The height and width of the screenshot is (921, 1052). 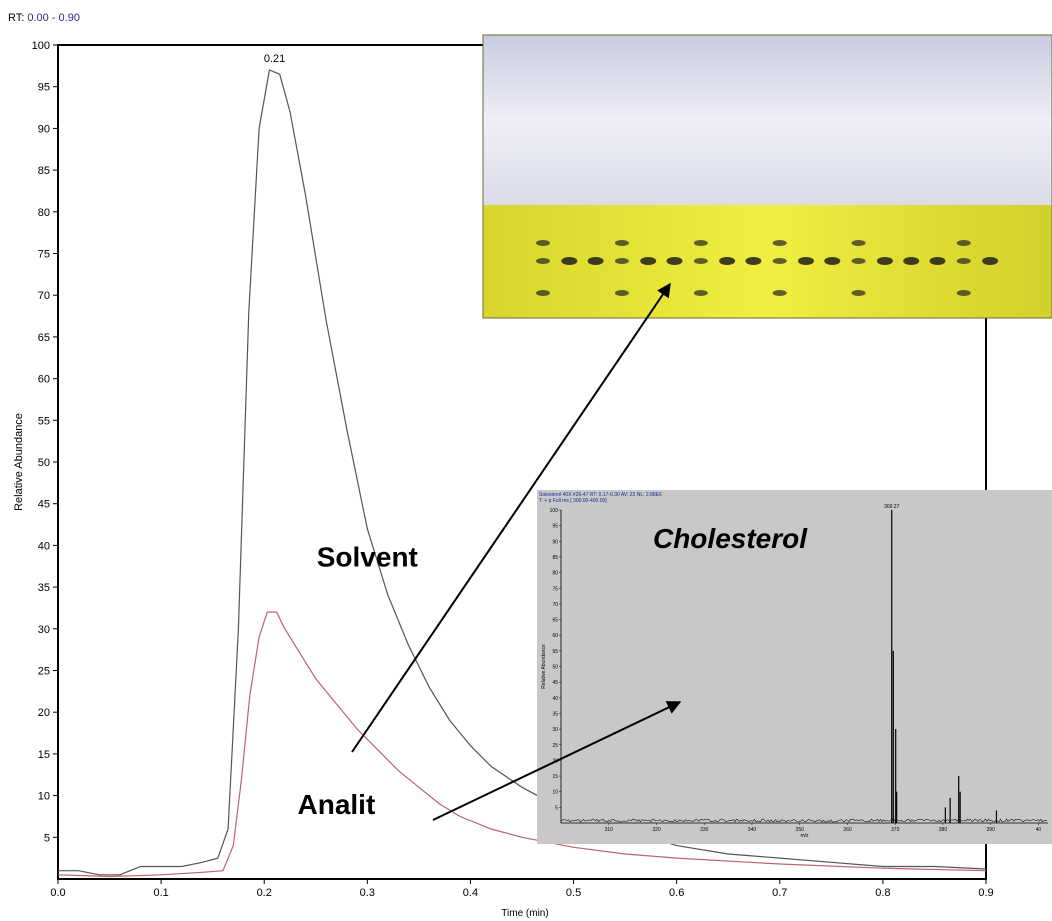 What do you see at coordinates (555, 746) in the screenshot?
I see `ms-y-tick-label: 25` at bounding box center [555, 746].